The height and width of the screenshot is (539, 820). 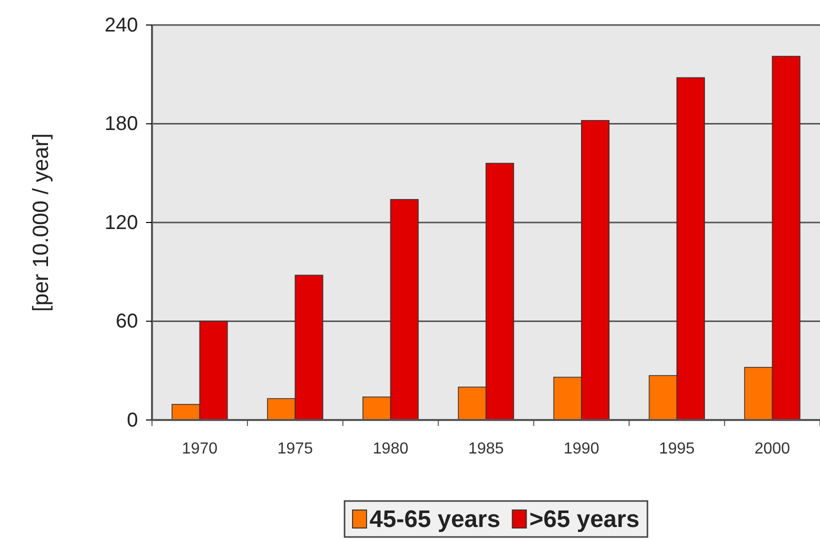 I want to click on x-tick-label: 1975, so click(x=295, y=449).